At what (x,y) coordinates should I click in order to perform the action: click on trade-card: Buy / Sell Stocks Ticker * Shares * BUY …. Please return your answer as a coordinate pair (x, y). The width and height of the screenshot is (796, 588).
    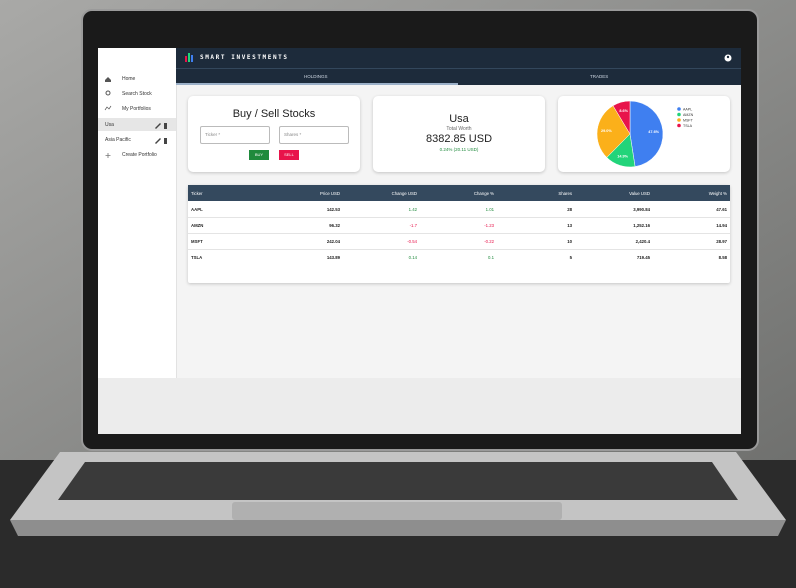
    Looking at the image, I should click on (274, 134).